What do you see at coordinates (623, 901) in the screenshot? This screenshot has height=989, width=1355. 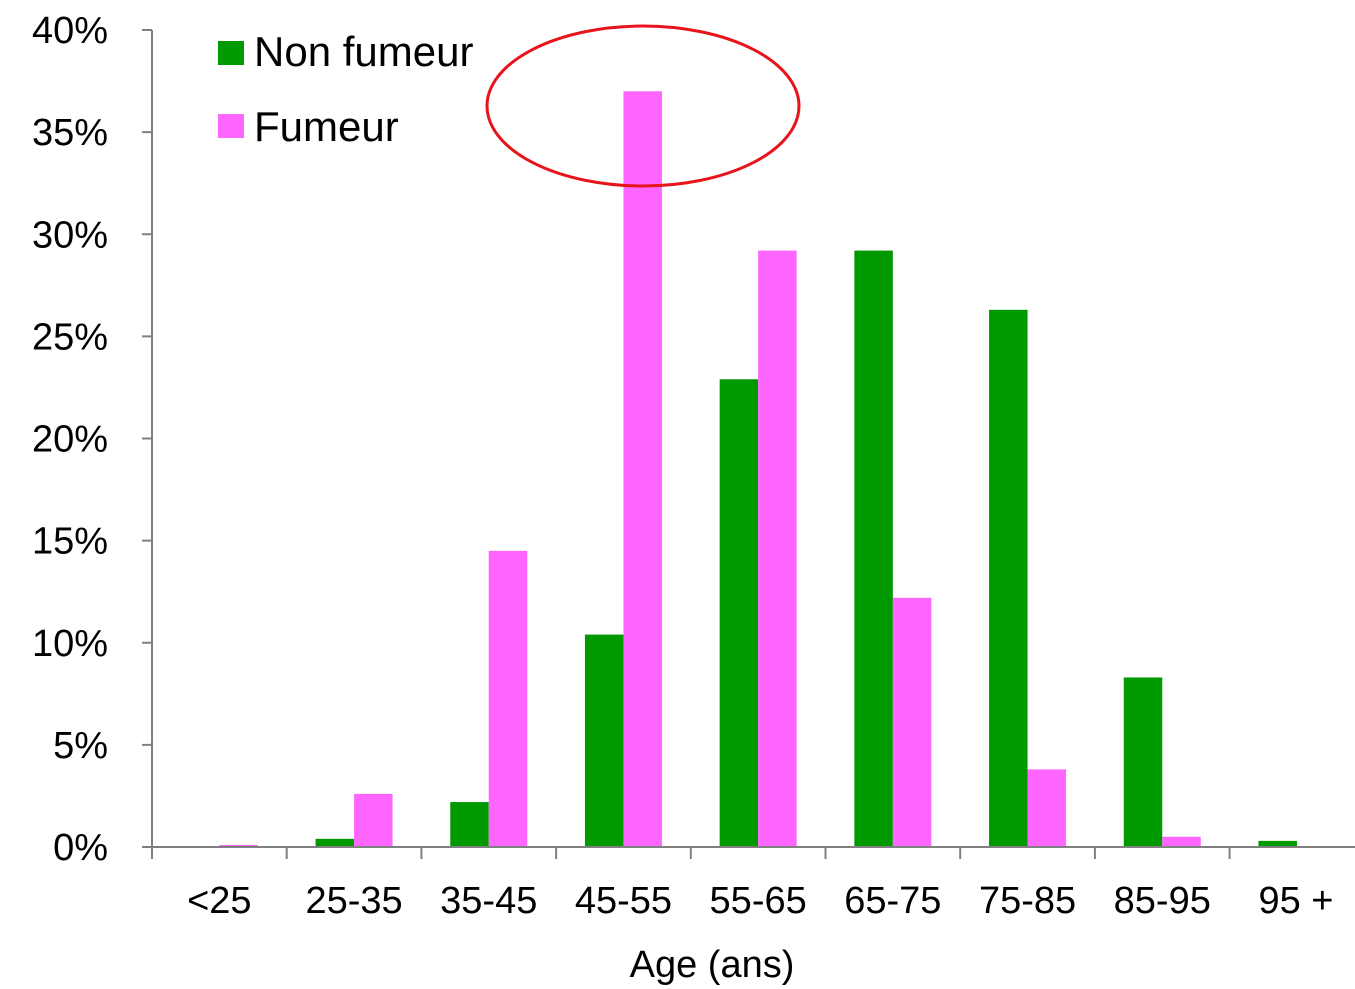 I see `x-tick-label: 45-55` at bounding box center [623, 901].